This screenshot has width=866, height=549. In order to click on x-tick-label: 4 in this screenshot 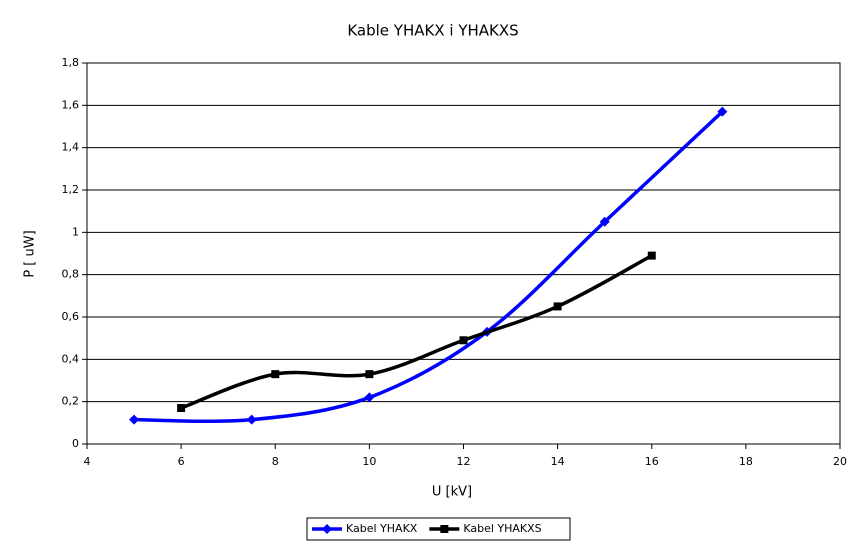, I will do `click(87, 461)`.